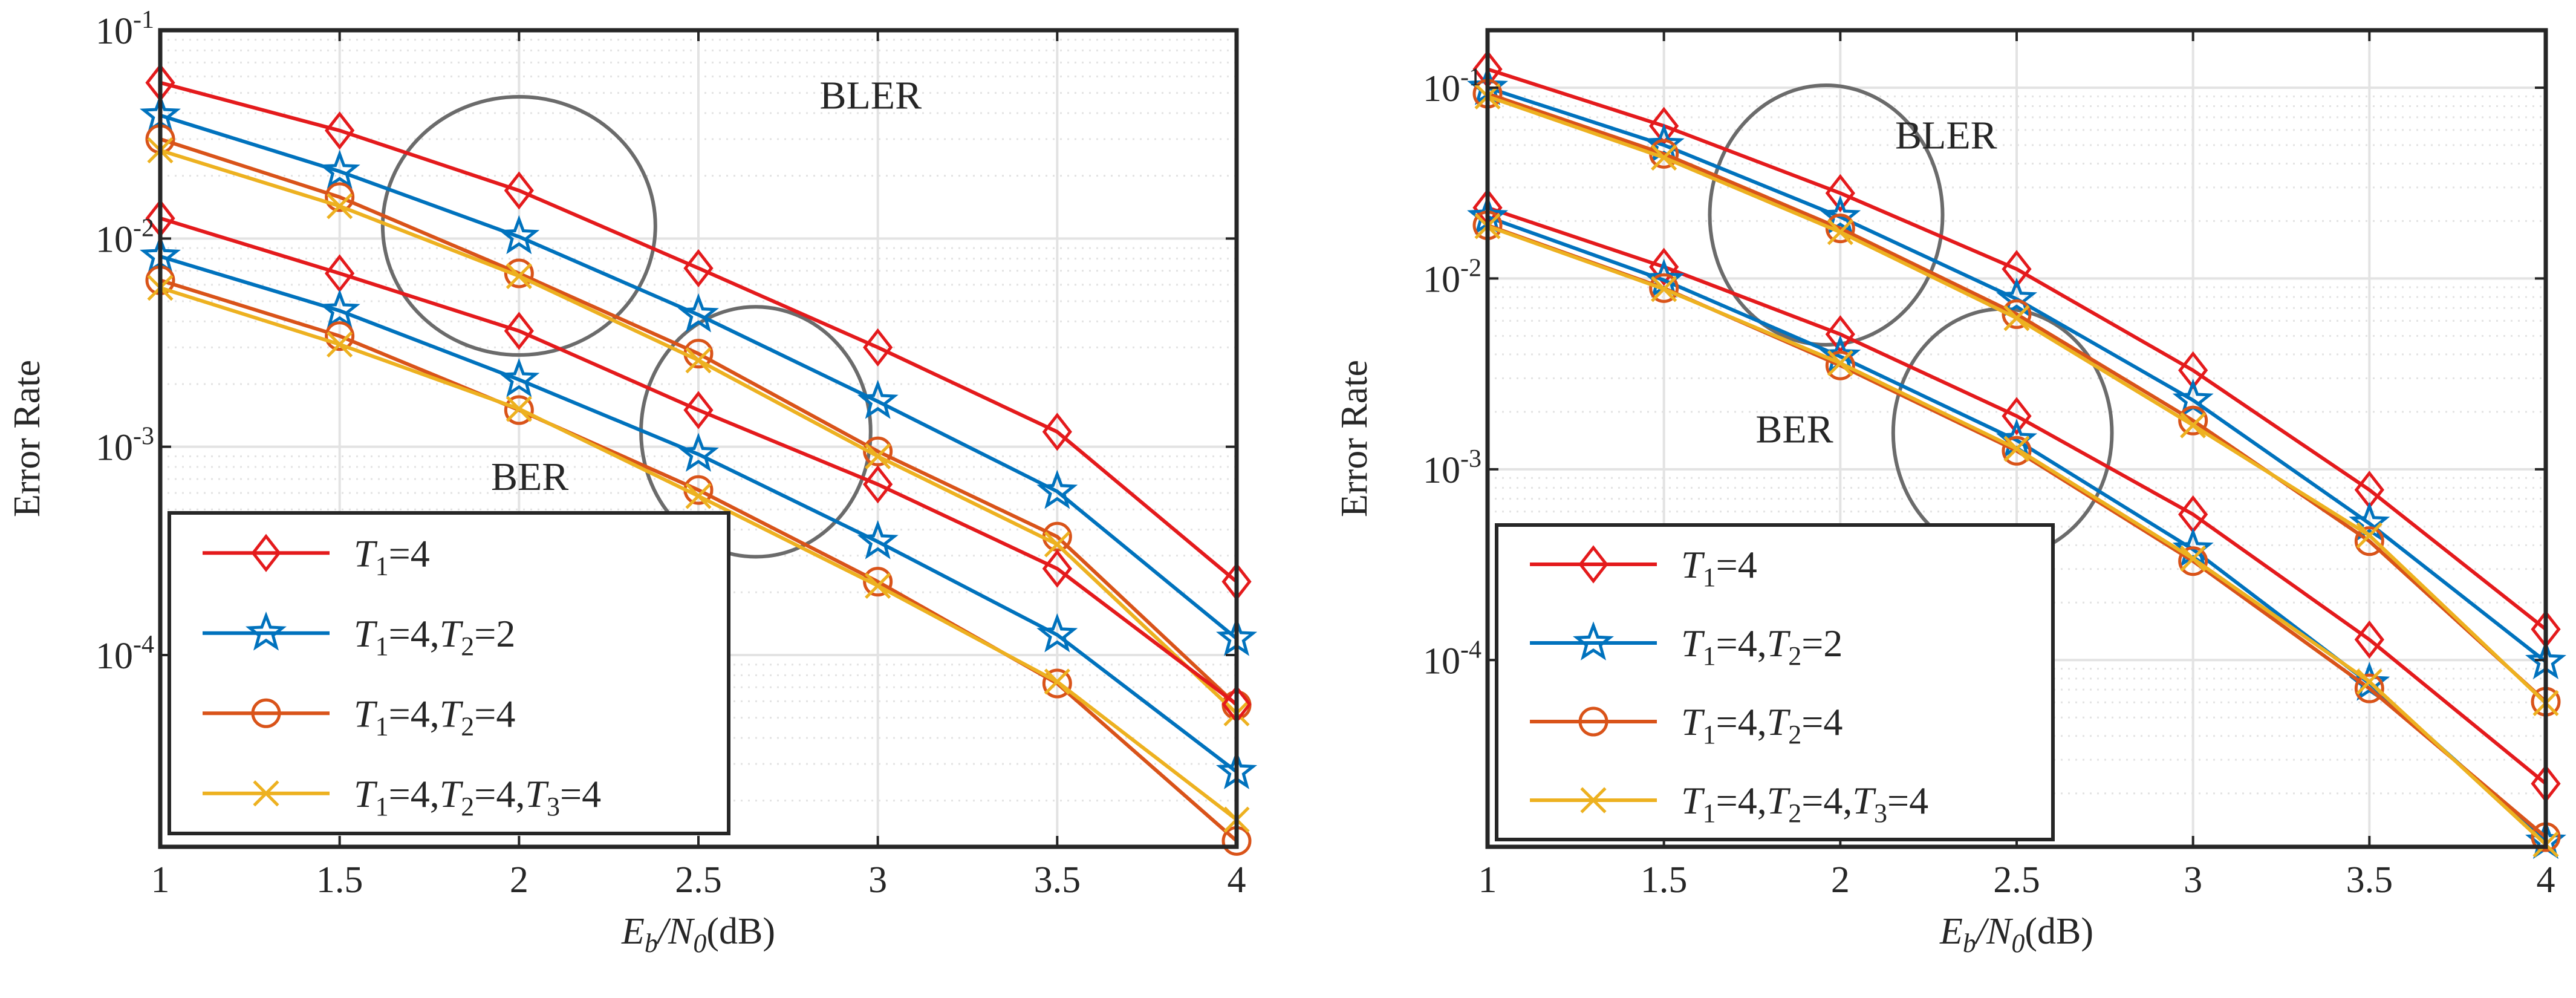 The height and width of the screenshot is (998, 2576). Describe the element at coordinates (2016, 934) in the screenshot. I see `x-axis-label: Eb/N0(dB)` at that location.